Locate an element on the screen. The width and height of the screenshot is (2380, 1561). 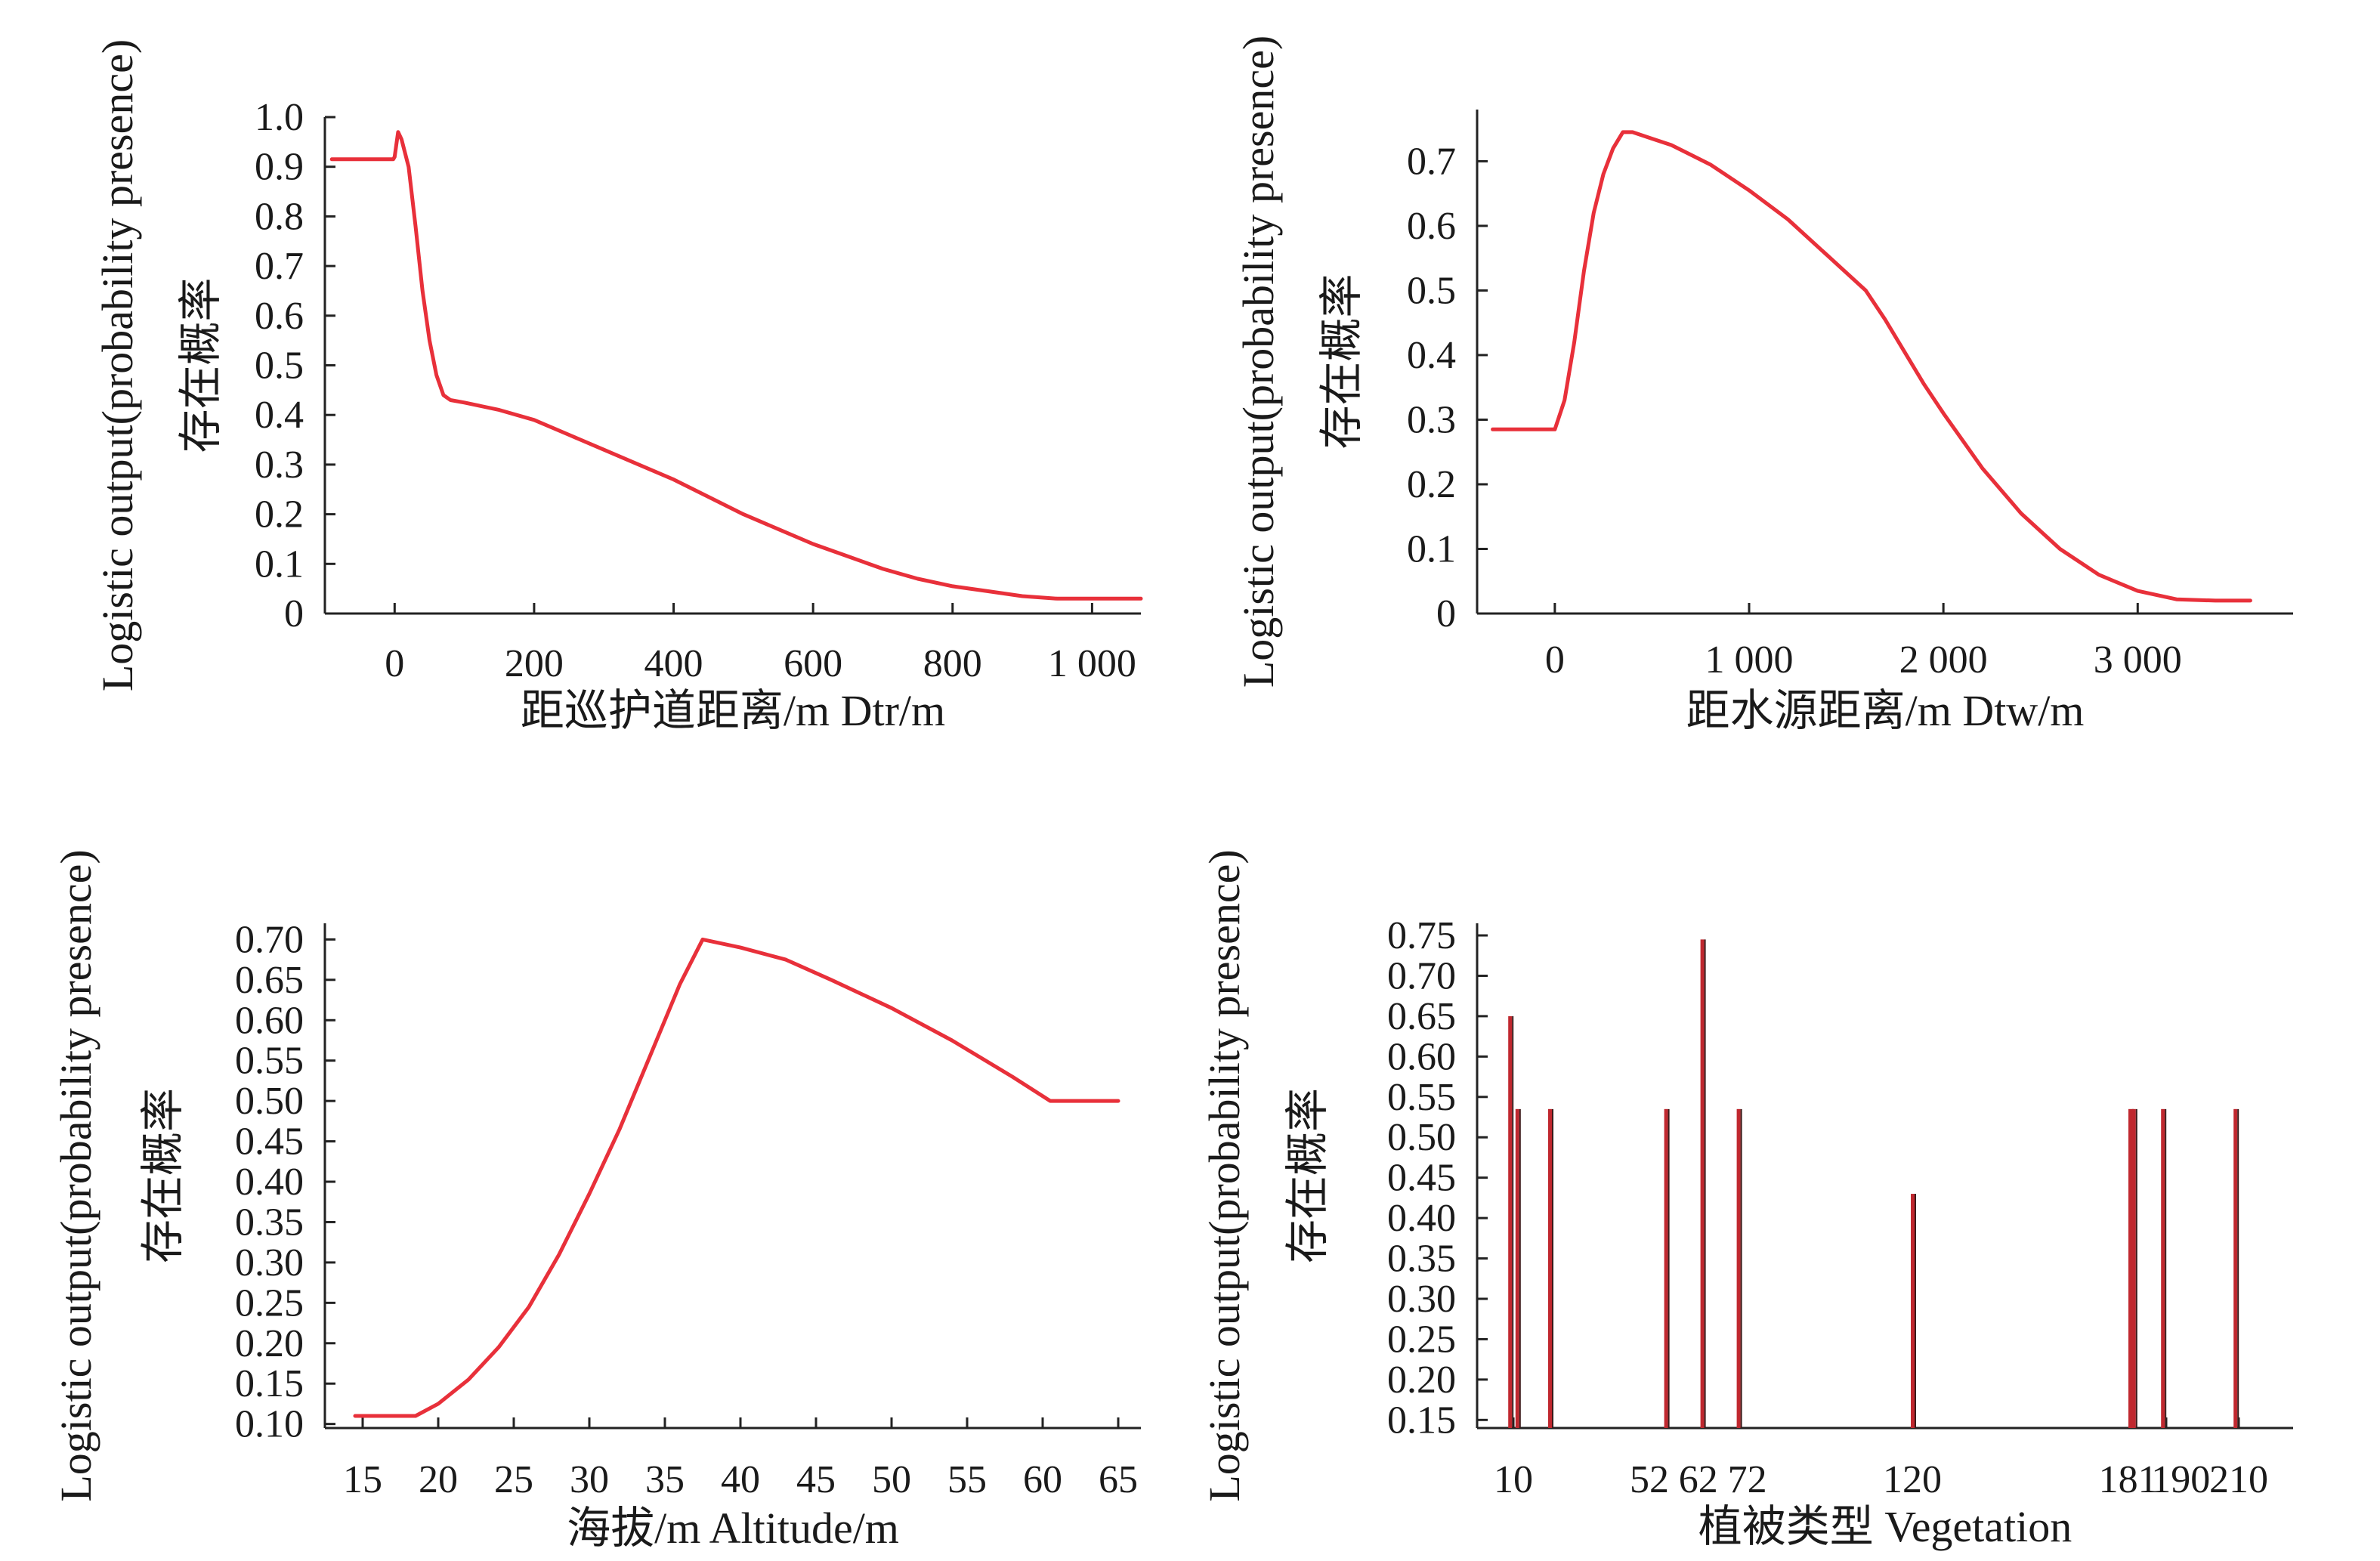
x-tick-label: 52 is located at coordinates (1649, 1480).